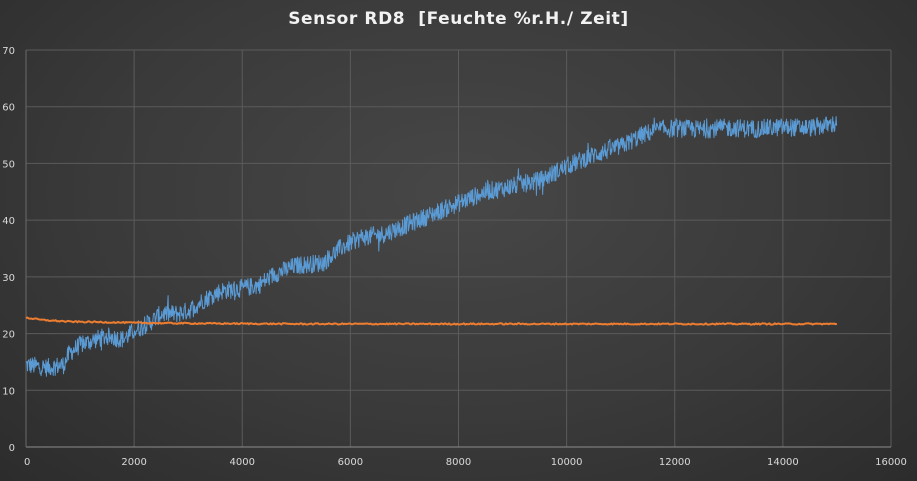 The height and width of the screenshot is (481, 917). What do you see at coordinates (891, 462) in the screenshot?
I see `x-tick-label: 16000` at bounding box center [891, 462].